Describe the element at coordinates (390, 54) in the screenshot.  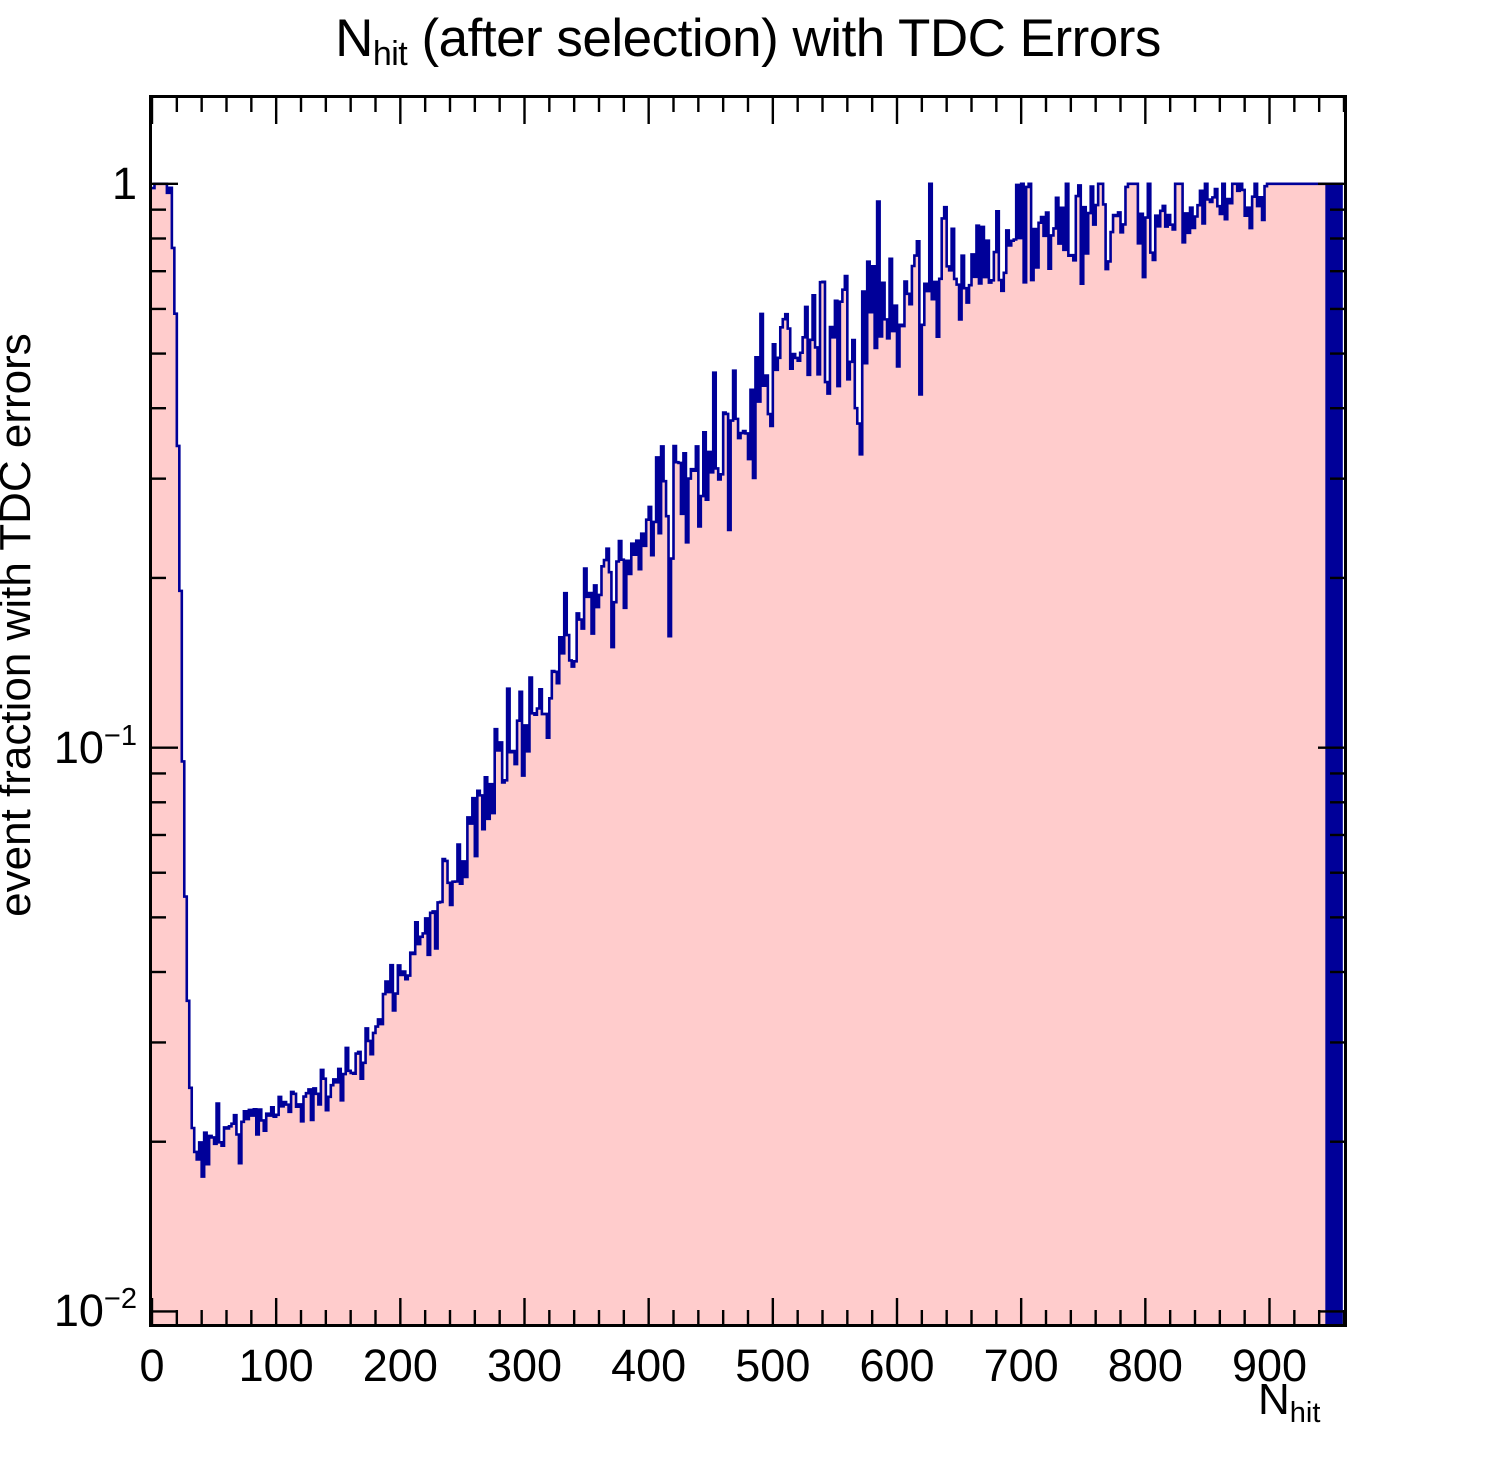
I see `title-subscript: hit` at that location.